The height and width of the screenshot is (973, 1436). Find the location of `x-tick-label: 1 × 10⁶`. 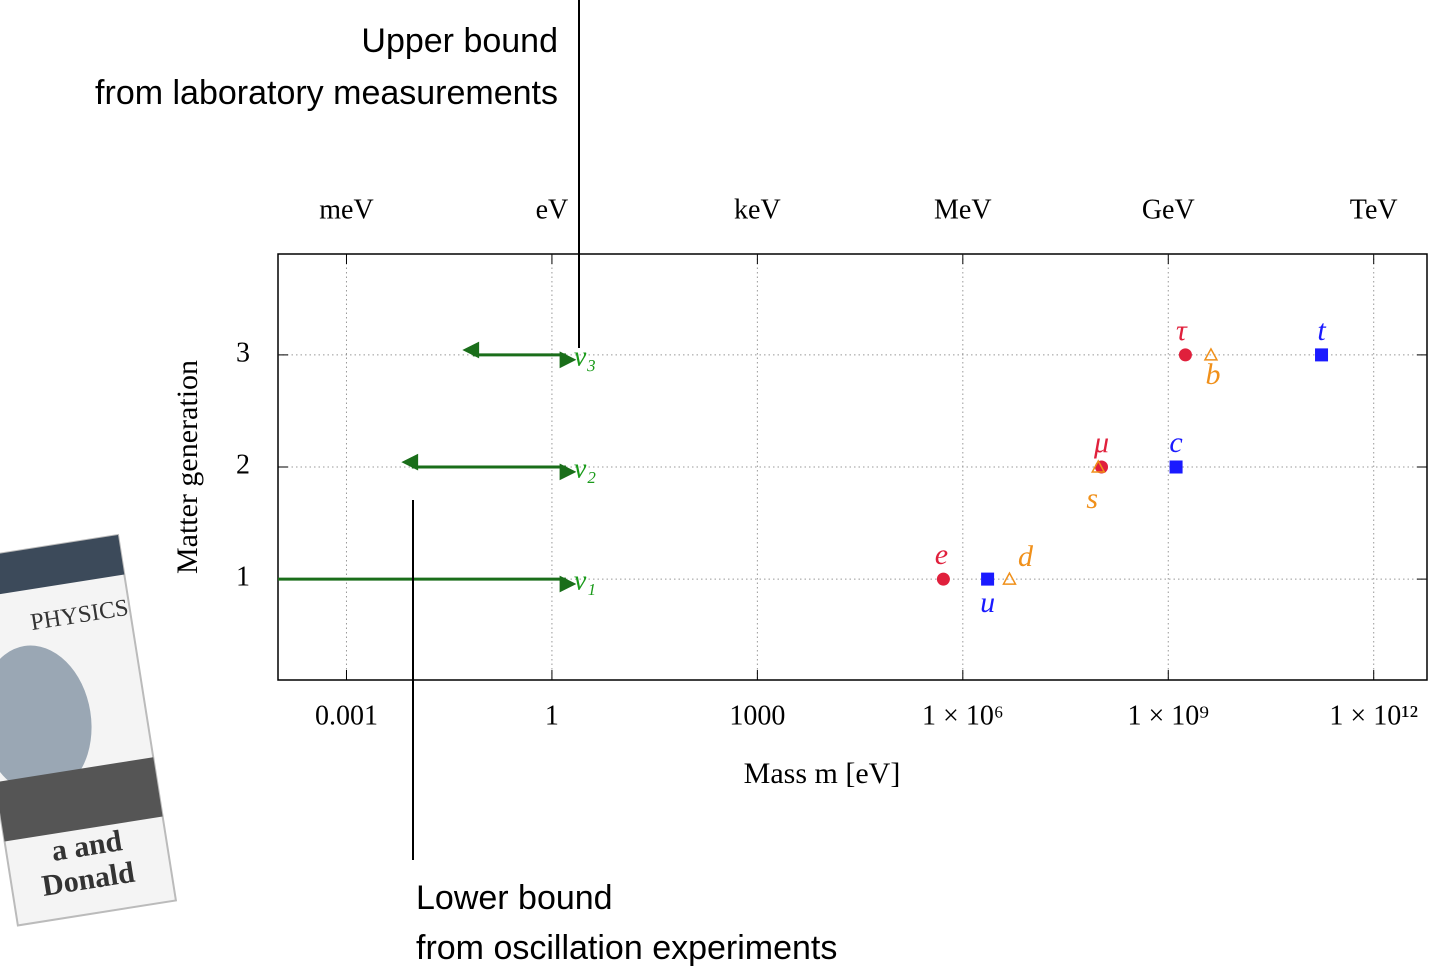

x-tick-label: 1 × 10⁶ is located at coordinates (963, 715).